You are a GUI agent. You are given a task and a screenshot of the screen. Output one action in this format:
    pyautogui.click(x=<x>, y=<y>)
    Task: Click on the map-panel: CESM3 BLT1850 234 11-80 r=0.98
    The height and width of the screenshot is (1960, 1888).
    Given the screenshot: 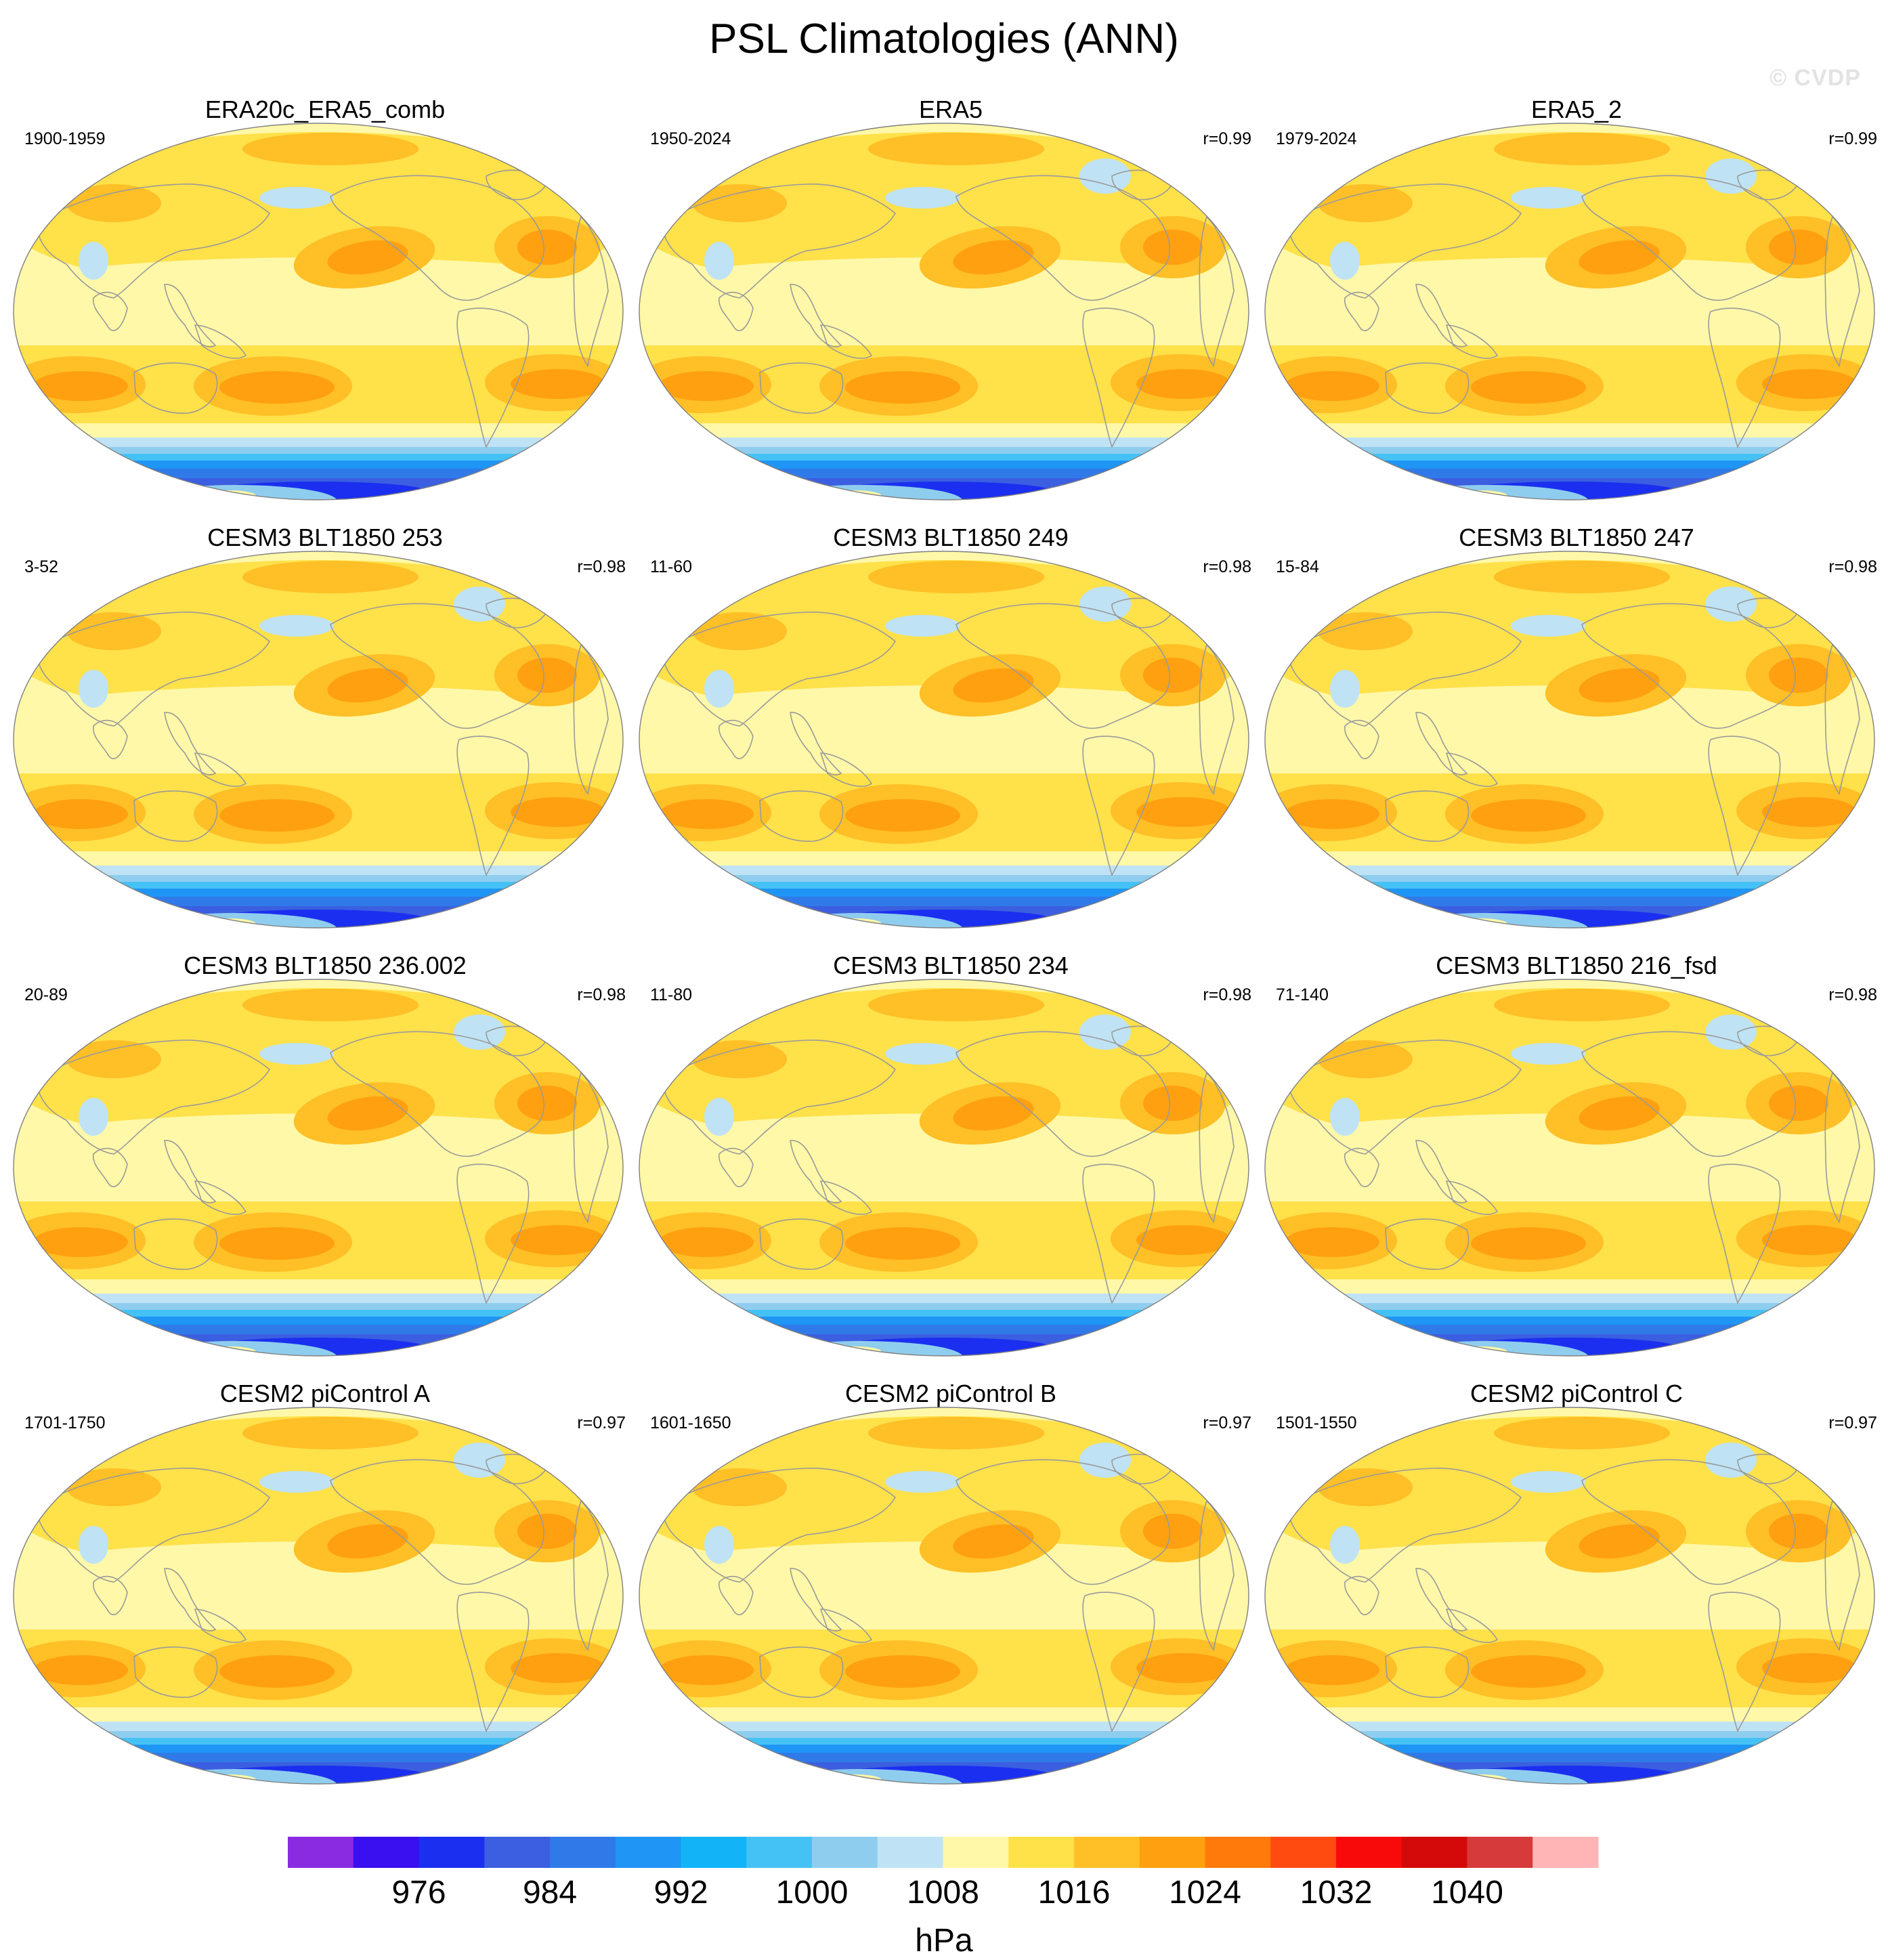 What is the action you would take?
    pyautogui.click(x=951, y=1161)
    